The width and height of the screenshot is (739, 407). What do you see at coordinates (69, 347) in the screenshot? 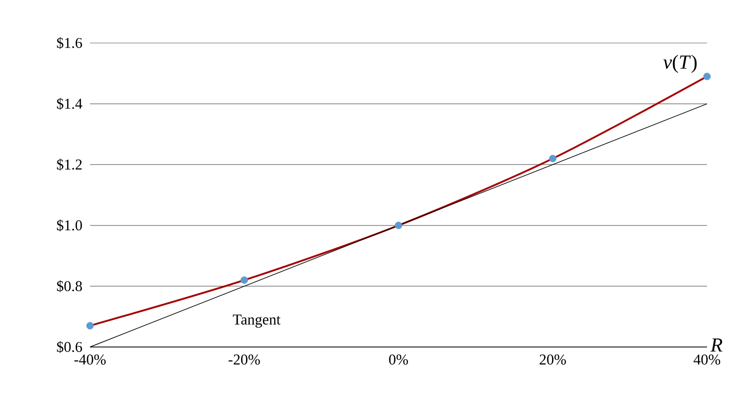
I see `y-tick-label: $0.6` at bounding box center [69, 347].